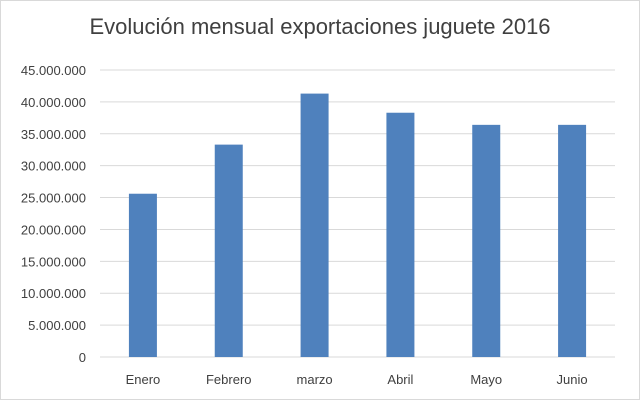 This screenshot has height=400, width=640. I want to click on y-tick-label: 40.000.000, so click(53, 102).